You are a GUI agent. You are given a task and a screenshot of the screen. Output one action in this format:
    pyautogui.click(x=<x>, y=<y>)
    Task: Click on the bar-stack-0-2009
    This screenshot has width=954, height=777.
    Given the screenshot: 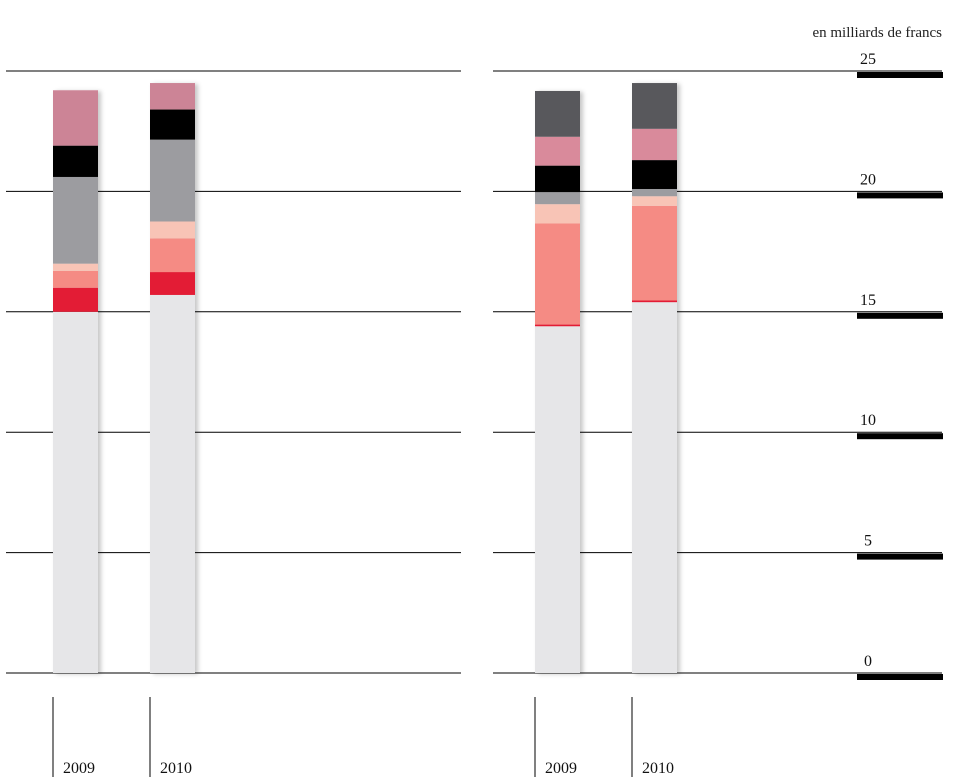 What is the action you would take?
    pyautogui.click(x=75, y=381)
    